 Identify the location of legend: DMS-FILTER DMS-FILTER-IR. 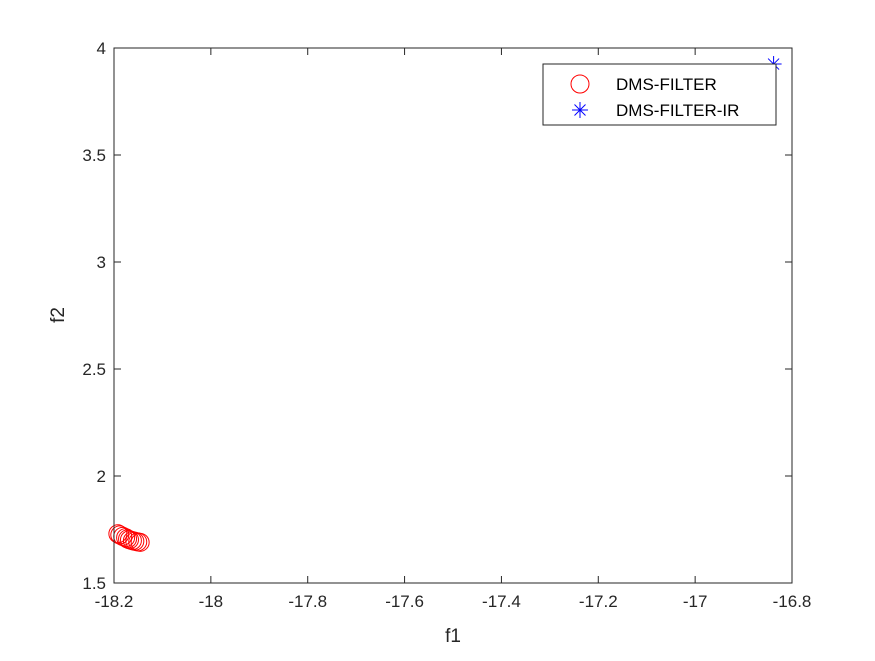
(659, 94).